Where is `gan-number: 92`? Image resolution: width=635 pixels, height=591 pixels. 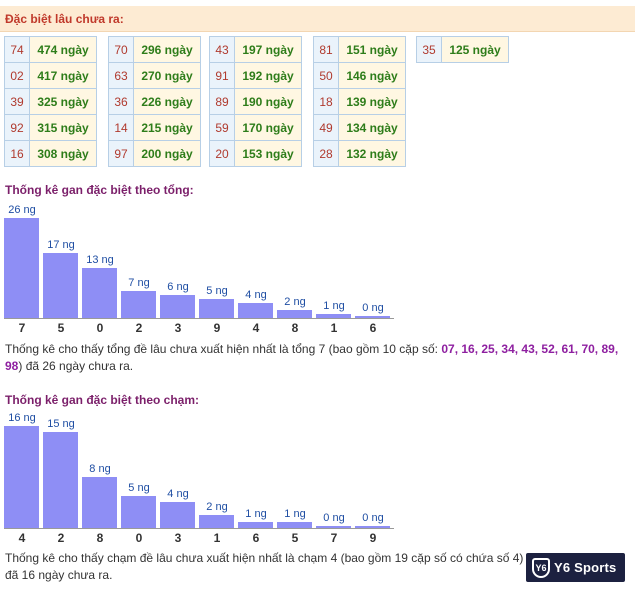 gan-number: 92 is located at coordinates (17, 127).